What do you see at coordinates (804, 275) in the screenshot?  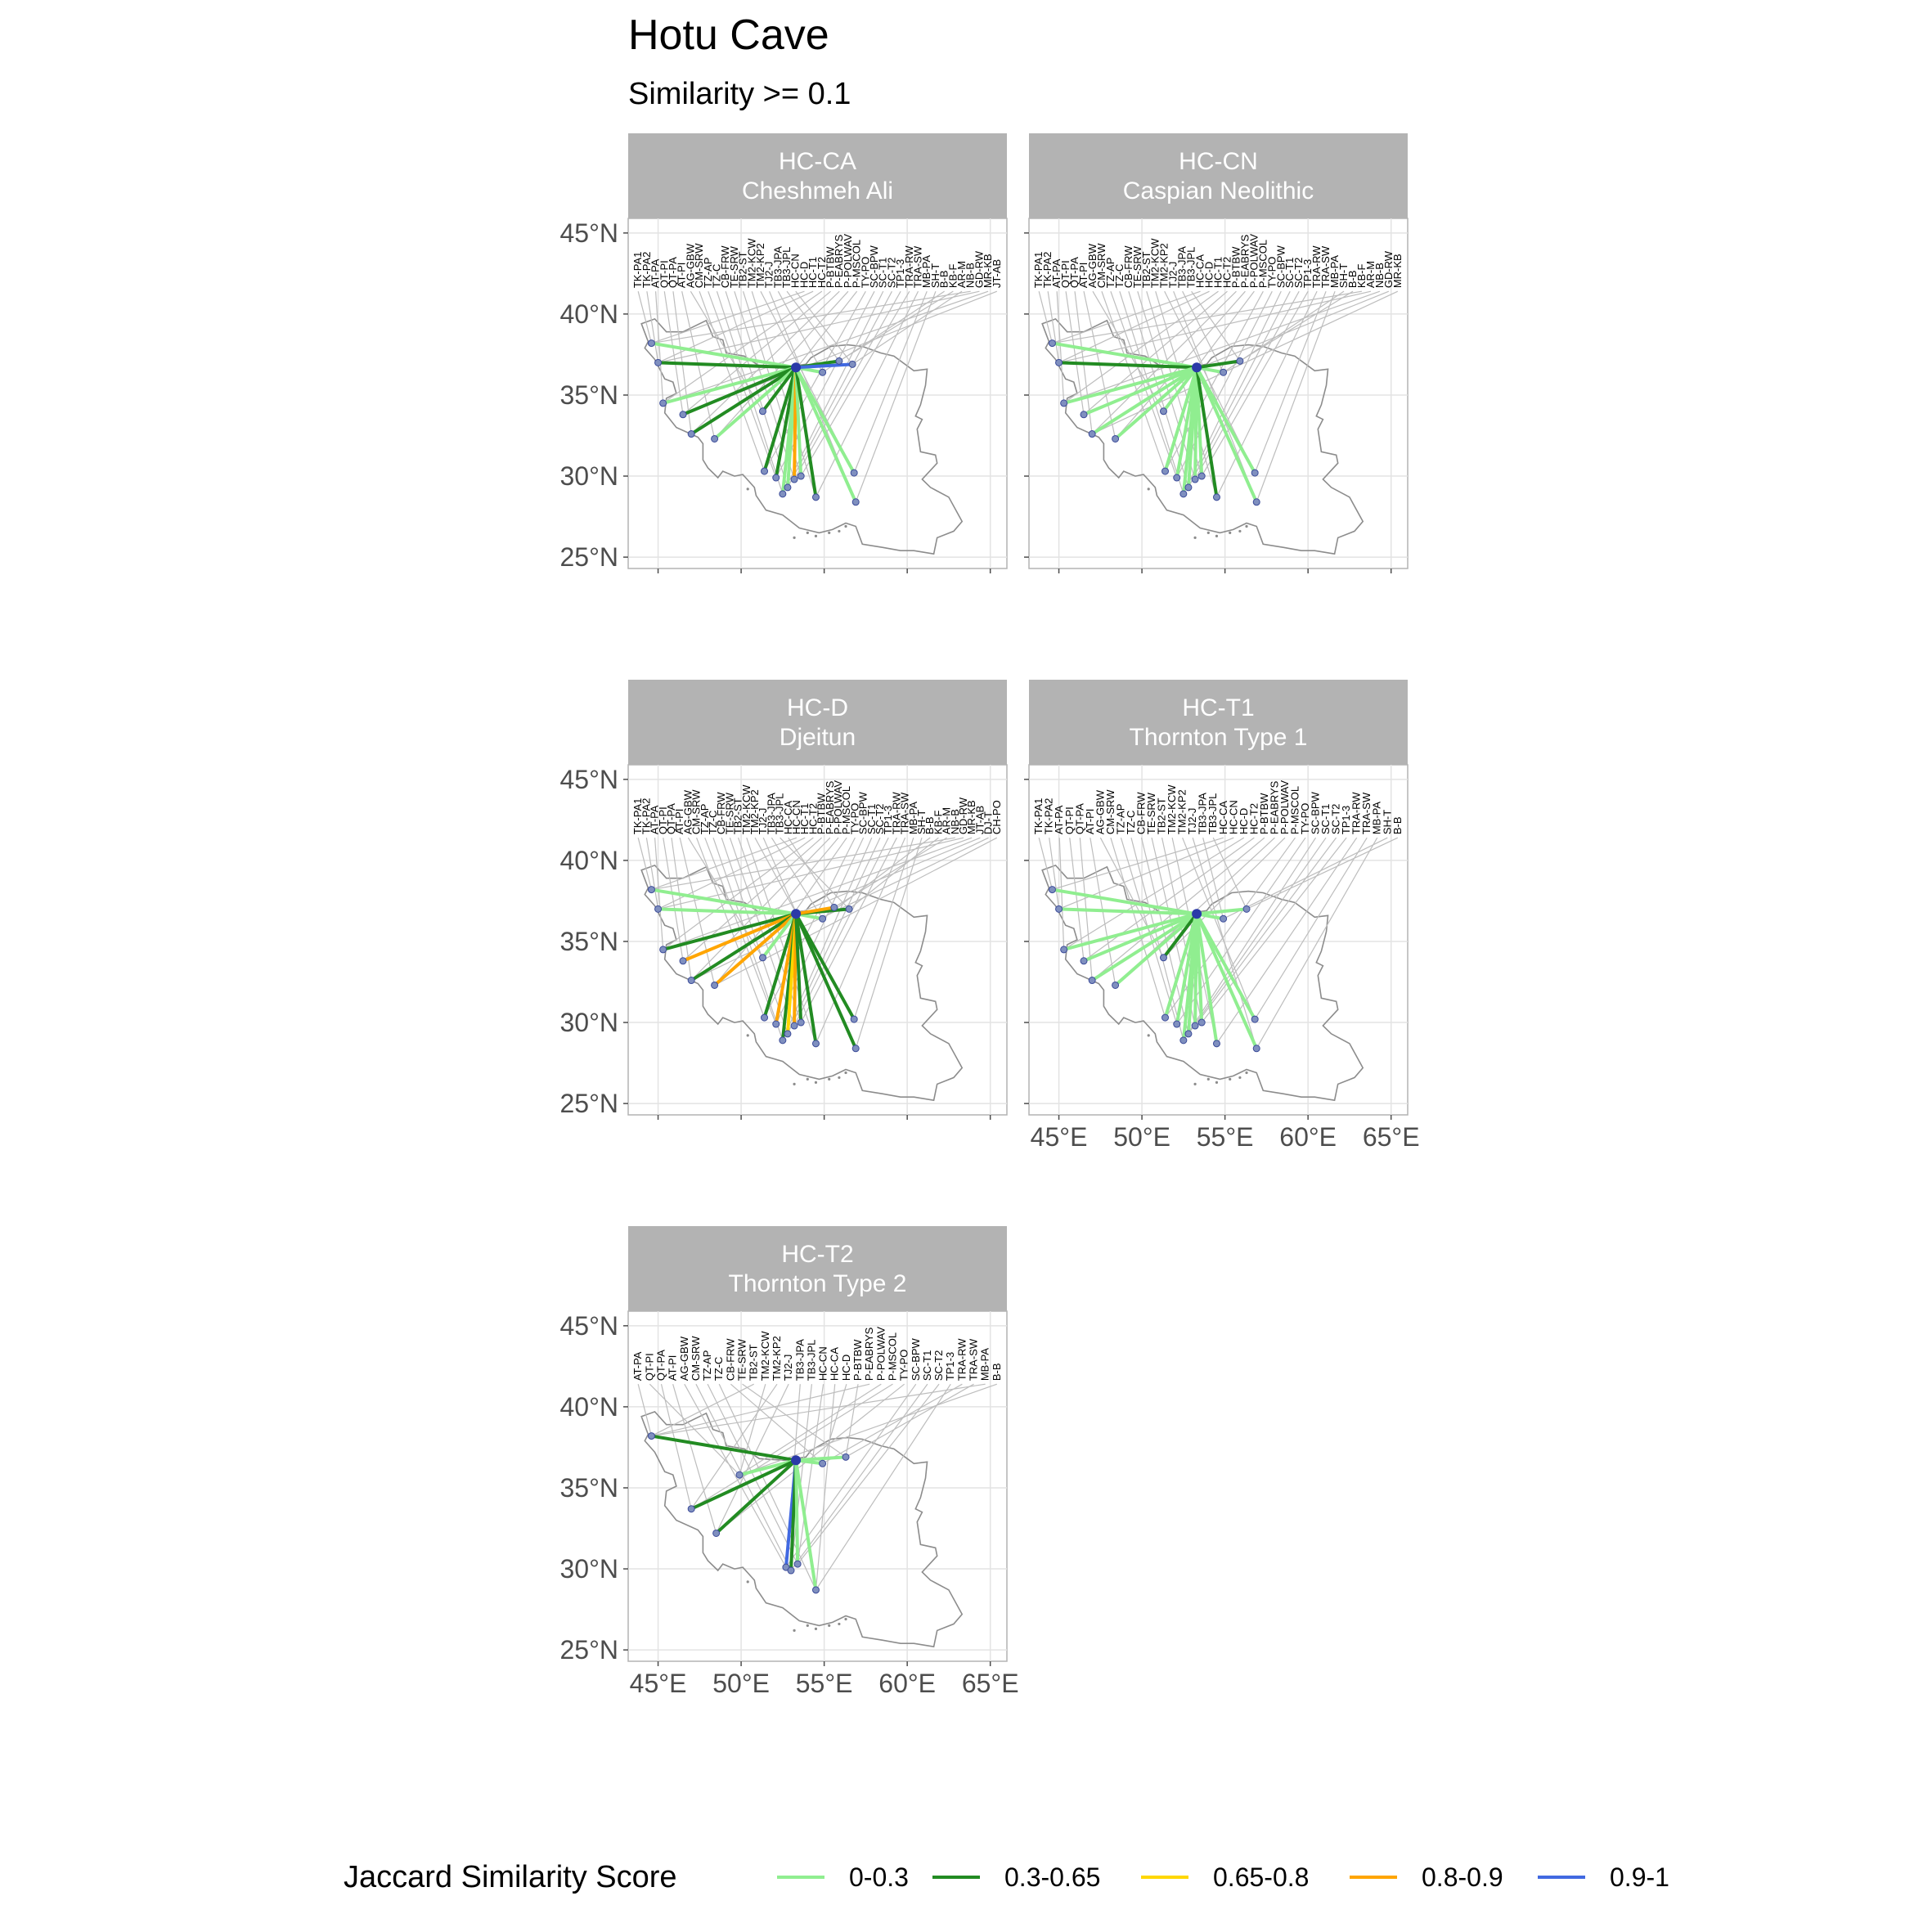 I see `site-label: HC-D` at bounding box center [804, 275].